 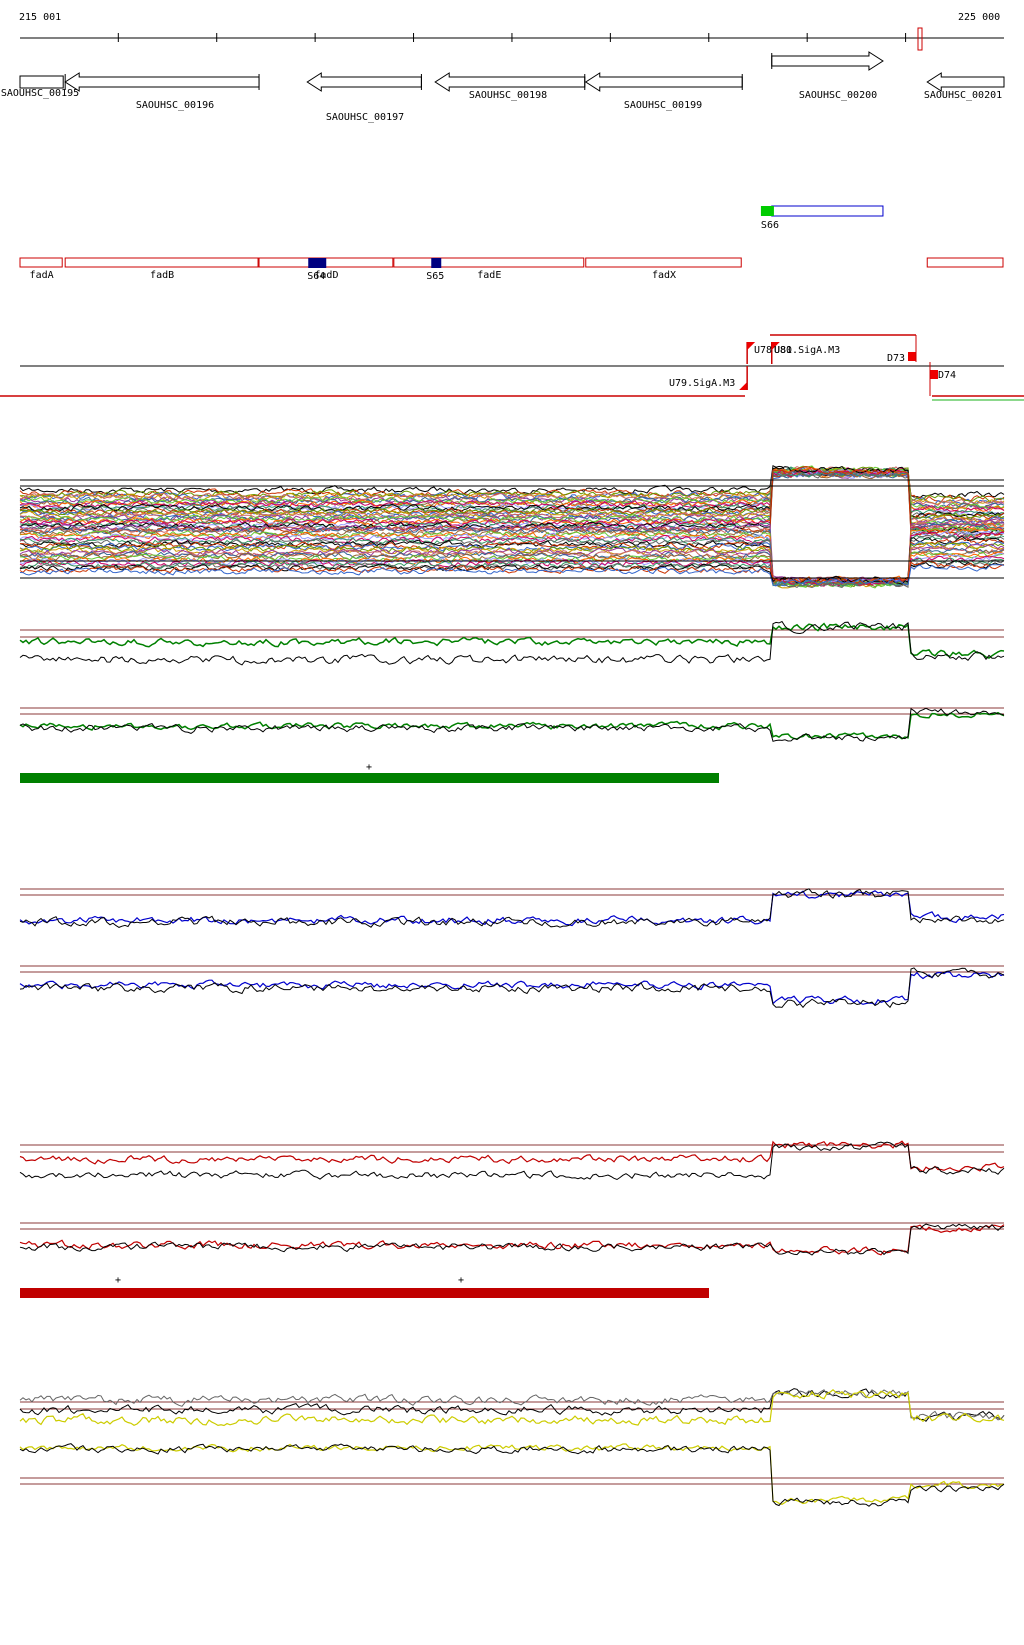 I want to click on operon-label: fadA, so click(x=42, y=275).